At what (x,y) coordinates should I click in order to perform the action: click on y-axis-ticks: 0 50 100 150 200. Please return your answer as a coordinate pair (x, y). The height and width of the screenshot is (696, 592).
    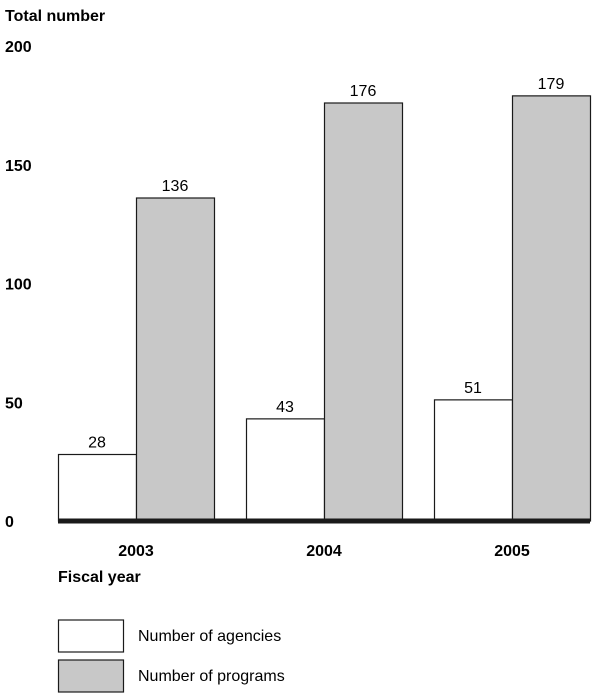
    Looking at the image, I should click on (18, 285).